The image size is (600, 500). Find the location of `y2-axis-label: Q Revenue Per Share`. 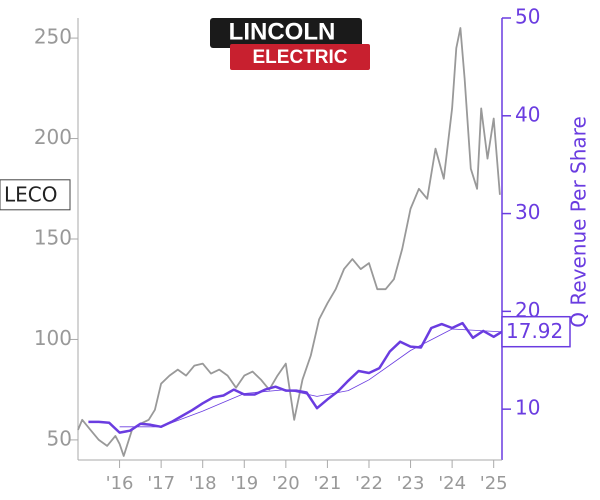

y2-axis-label: Q Revenue Per Share is located at coordinates (579, 222).